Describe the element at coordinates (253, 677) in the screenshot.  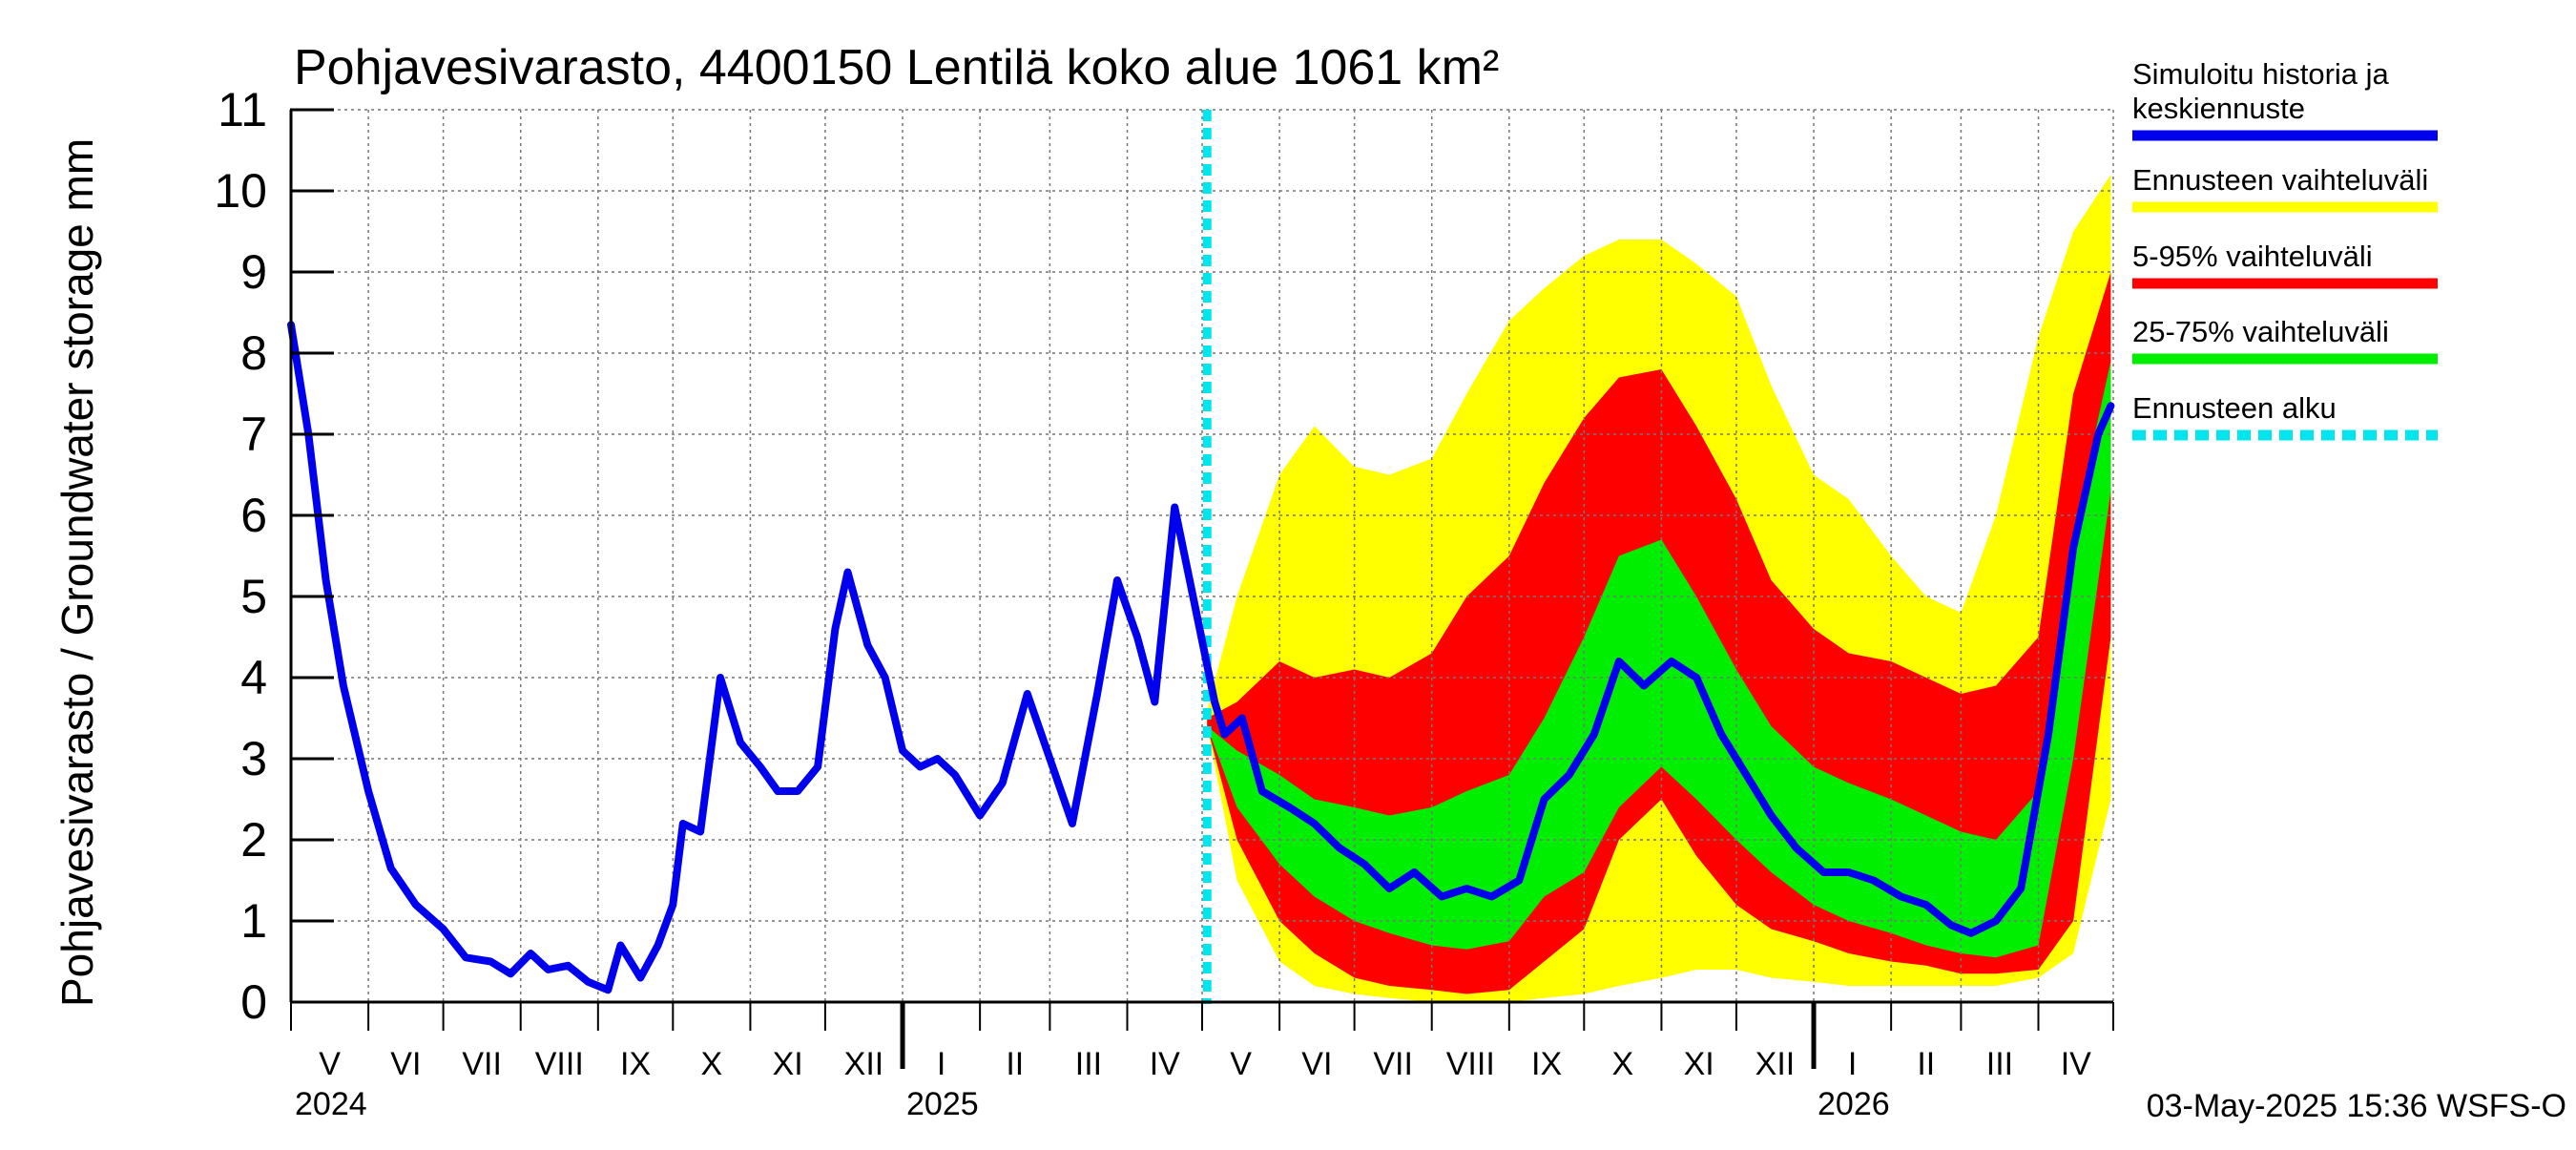
I see `y-tick-label: 4` at that location.